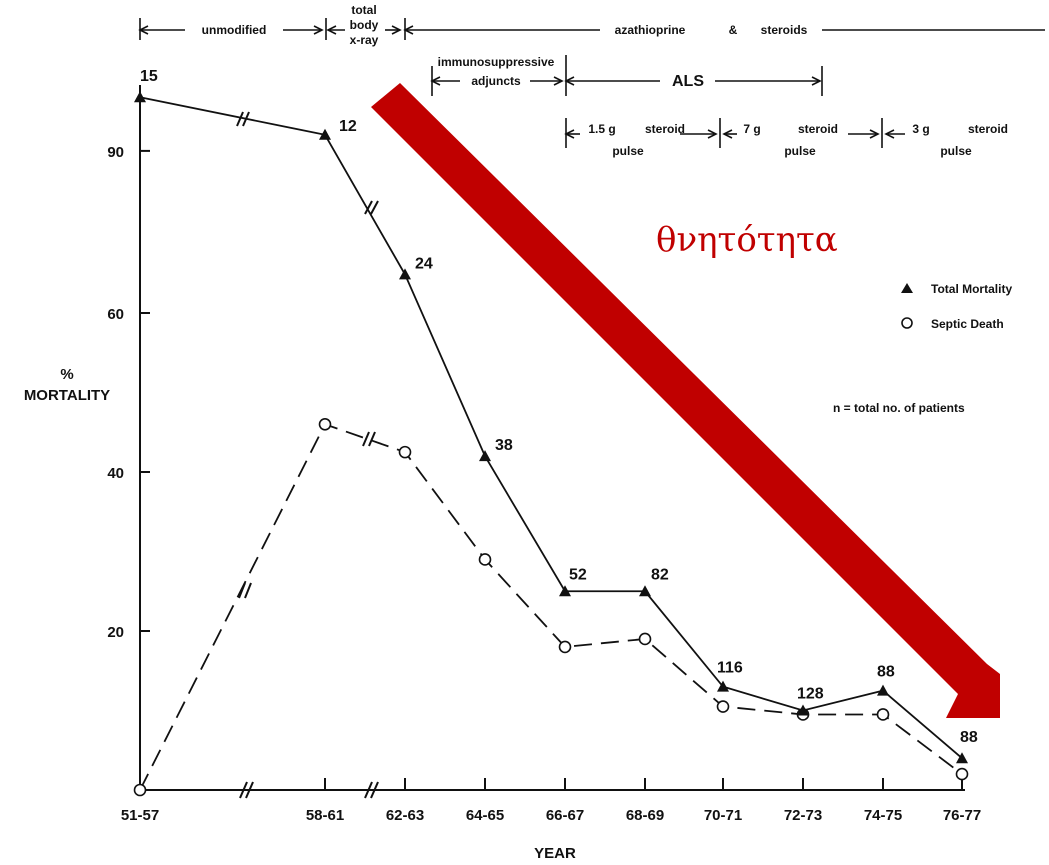 This screenshot has height=865, width=1049. I want to click on era-steroids: steroids, so click(784, 30).